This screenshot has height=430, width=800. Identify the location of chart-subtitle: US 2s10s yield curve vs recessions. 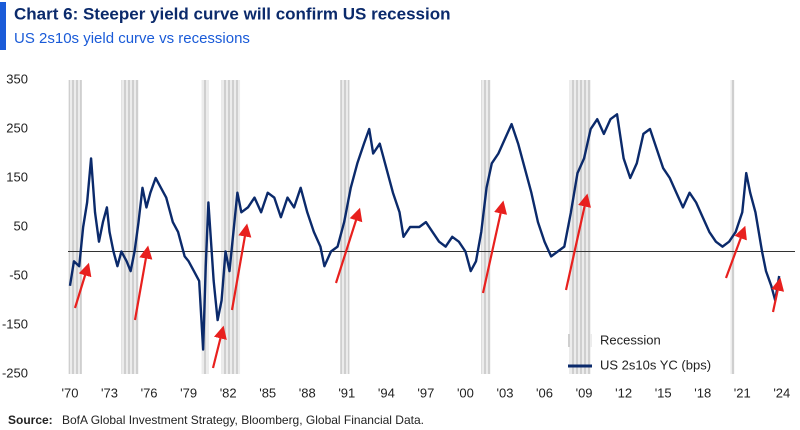
(132, 38).